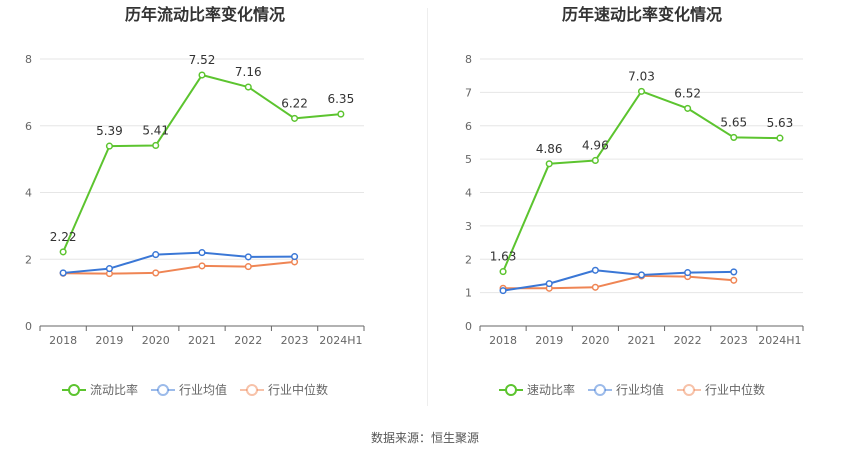 The image size is (850, 459). What do you see at coordinates (205, 14) in the screenshot?
I see `chart-title: 历年流动比率变化情况` at bounding box center [205, 14].